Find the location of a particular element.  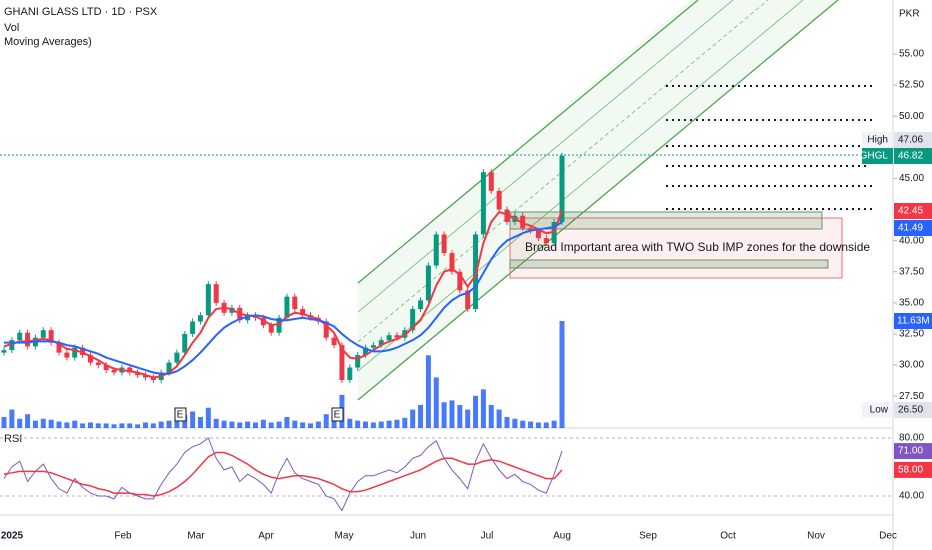

x-tick-label: Apr is located at coordinates (266, 536).